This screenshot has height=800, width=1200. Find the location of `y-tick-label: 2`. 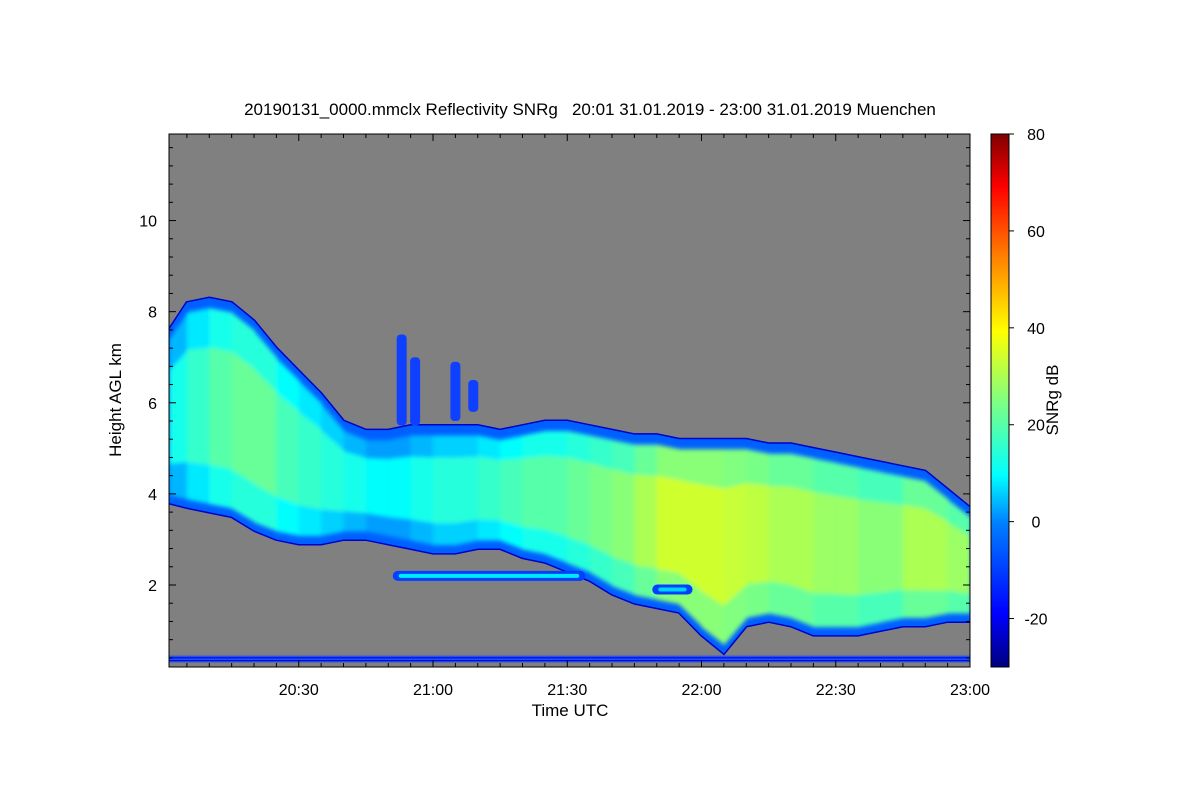

y-tick-label: 2 is located at coordinates (152, 586).